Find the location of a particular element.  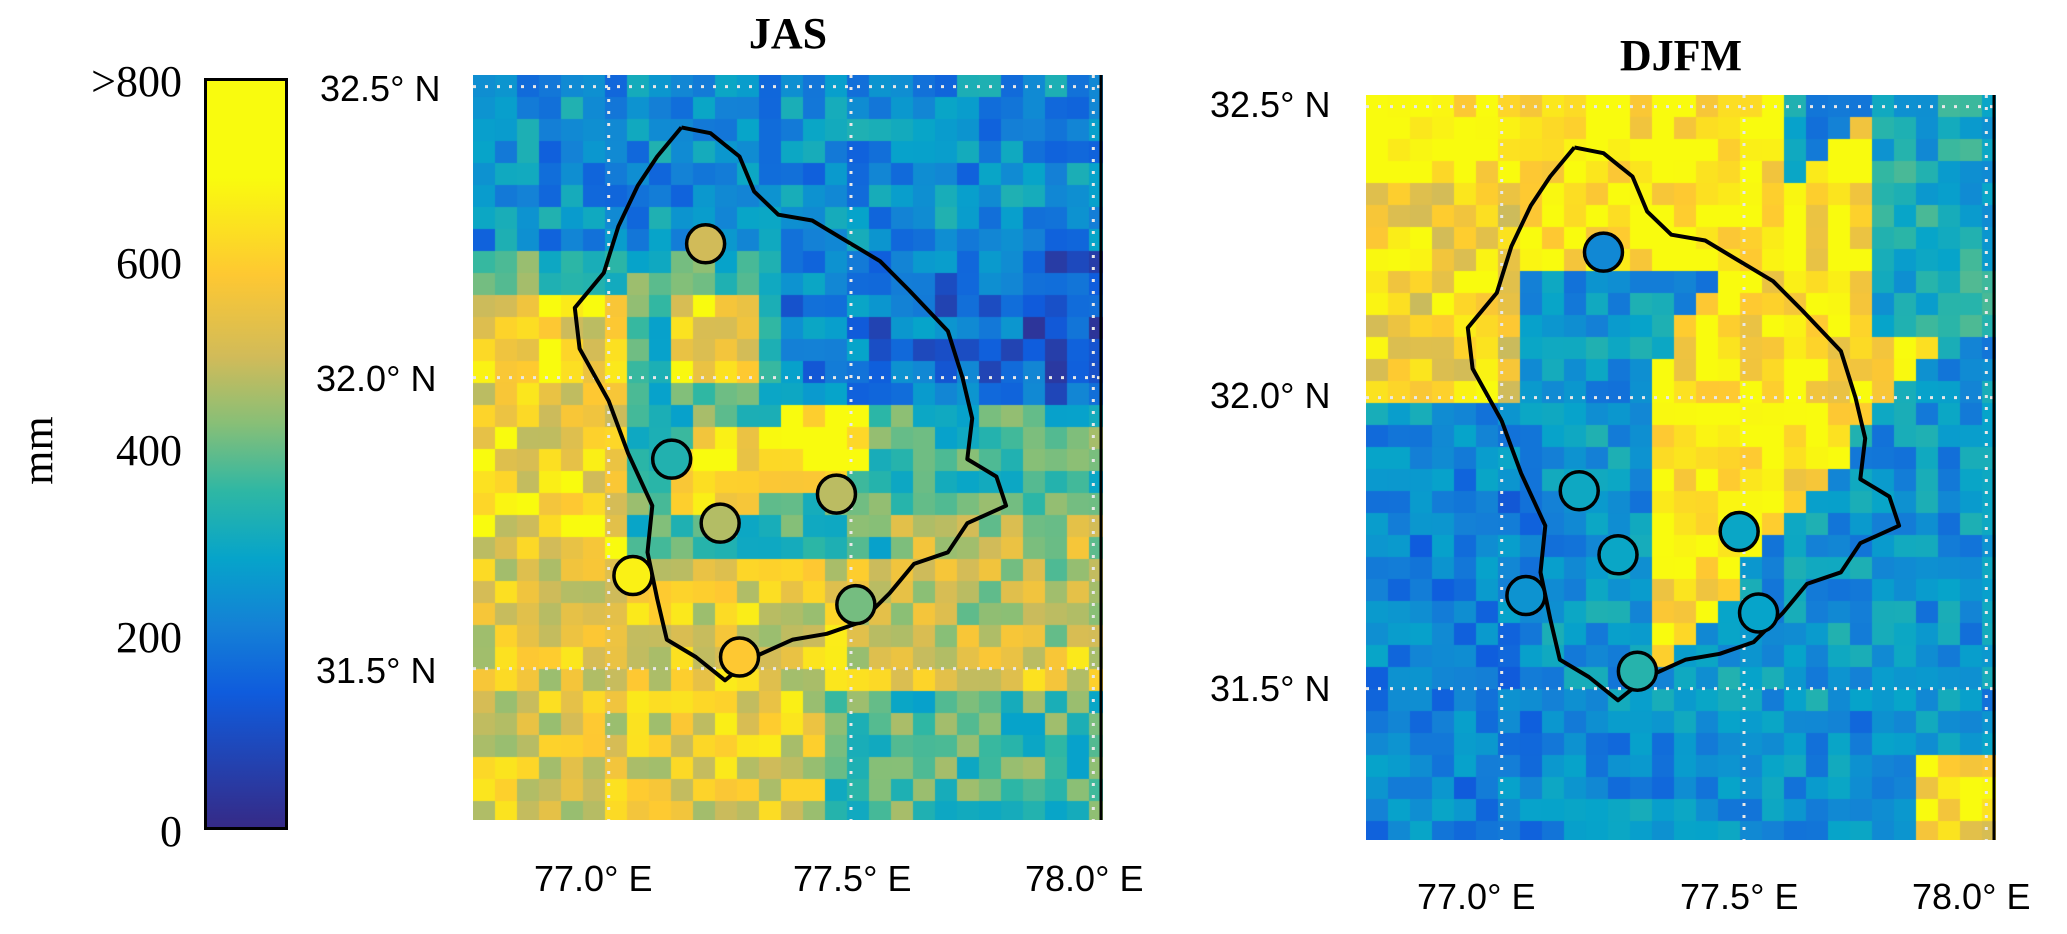

colorbar-tick: 0 is located at coordinates (171, 831).